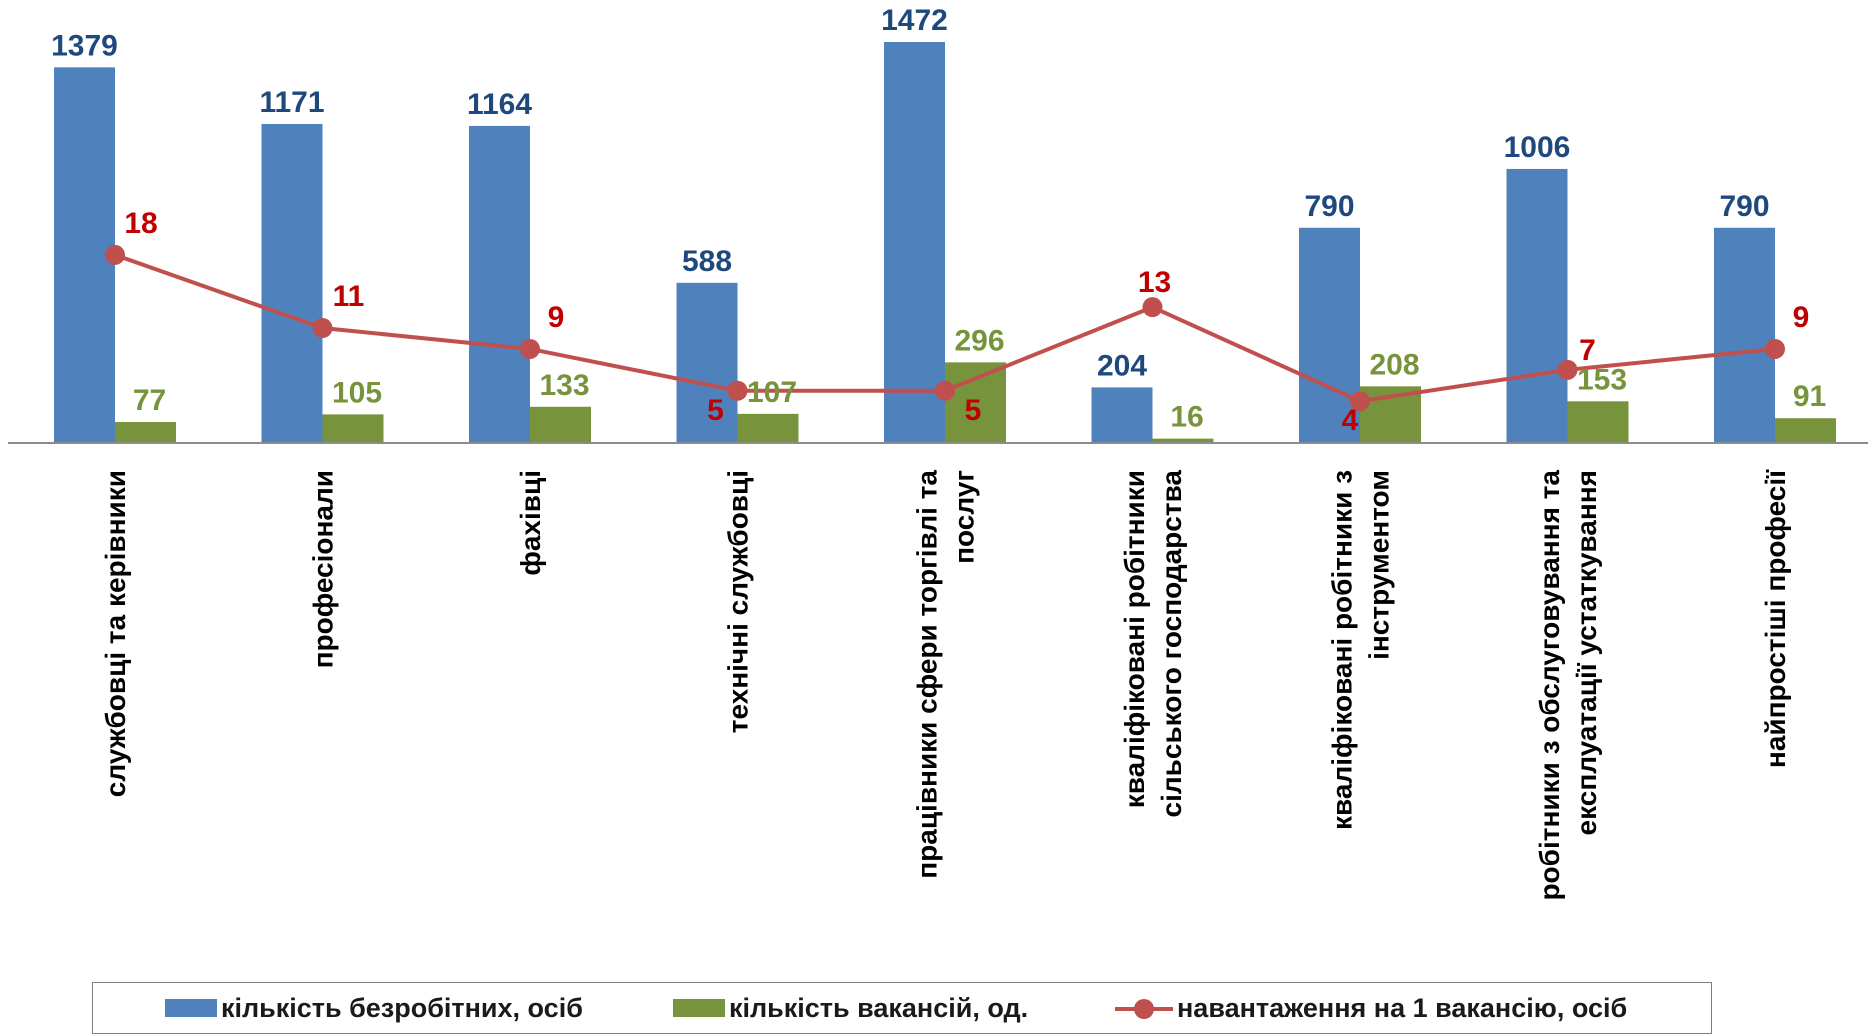  Describe the element at coordinates (1171, 644) in the screenshot. I see `category-label-line: сільського господарства` at that location.